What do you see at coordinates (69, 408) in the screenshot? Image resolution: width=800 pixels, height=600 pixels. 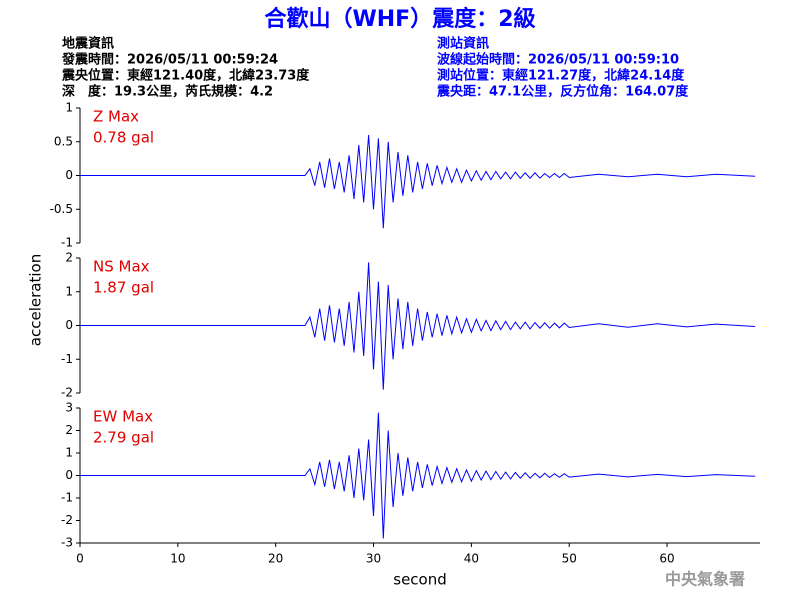 I see `y-tick-label: 3` at bounding box center [69, 408].